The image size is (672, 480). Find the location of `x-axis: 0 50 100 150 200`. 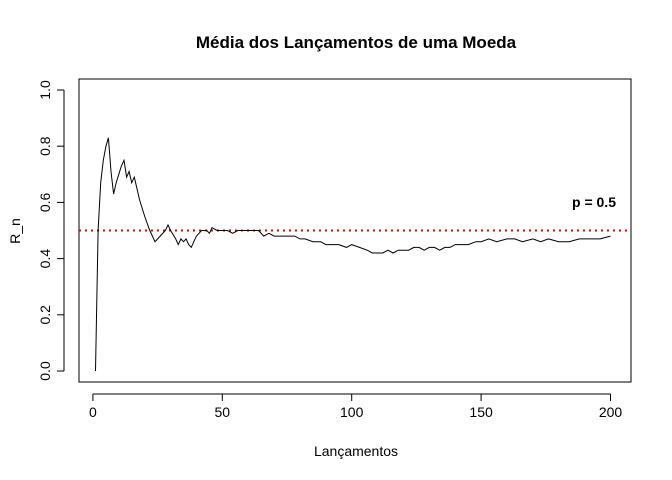

x-axis: 0 50 100 150 200 is located at coordinates (356, 406).